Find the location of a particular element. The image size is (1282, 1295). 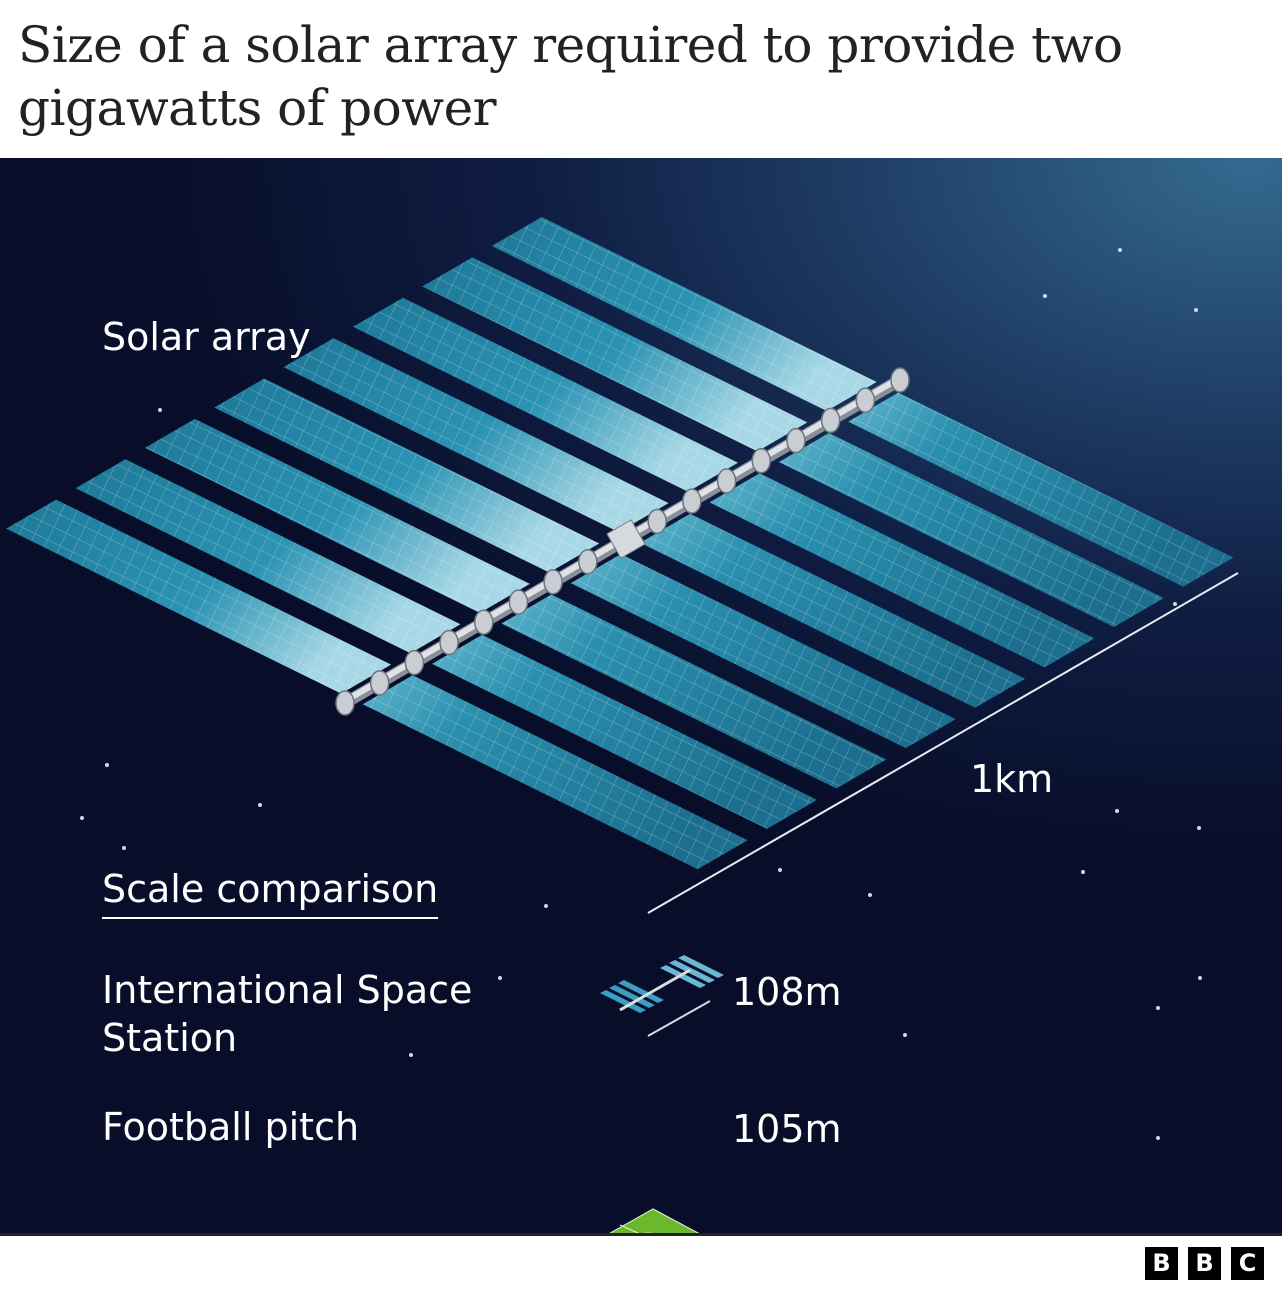

bbc-logo-b1: B is located at coordinates (1161, 1263).